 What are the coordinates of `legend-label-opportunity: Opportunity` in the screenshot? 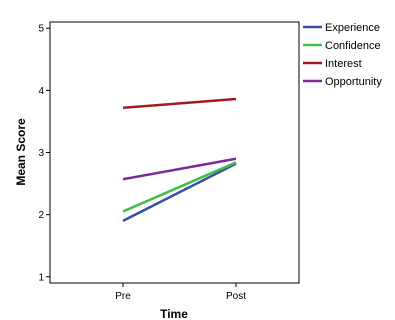 It's located at (353, 82).